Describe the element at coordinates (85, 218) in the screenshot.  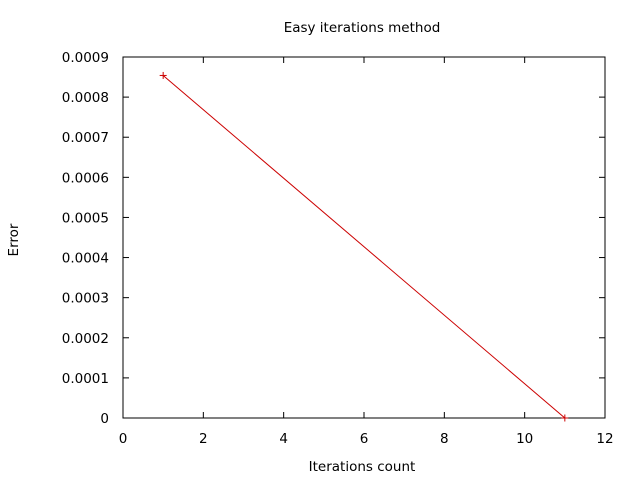
I see `y-tick-label: 0.0005` at that location.